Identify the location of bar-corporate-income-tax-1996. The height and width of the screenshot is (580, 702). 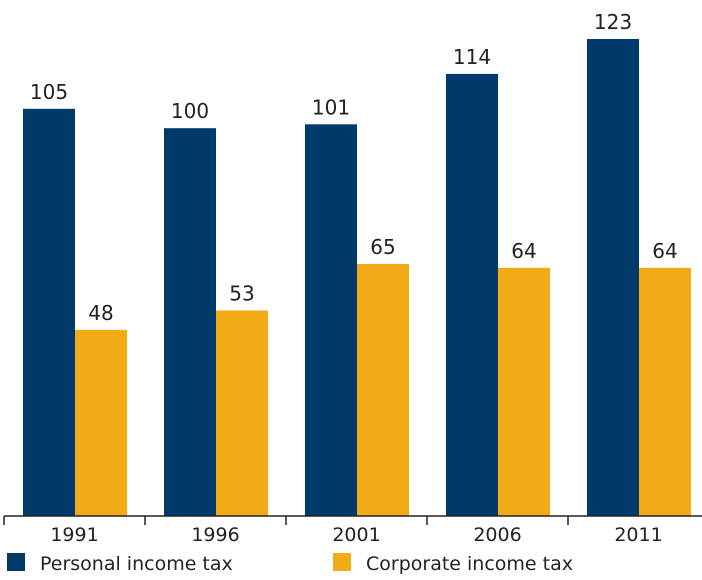
(242, 413).